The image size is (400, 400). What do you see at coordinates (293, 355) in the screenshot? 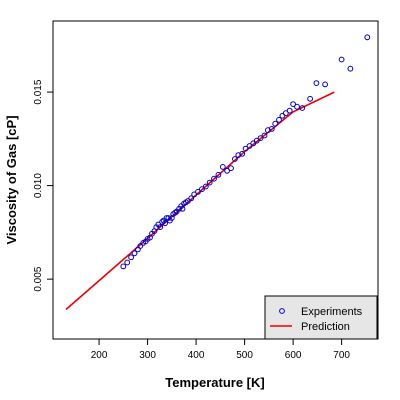
I see `x-tick-label: 600` at bounding box center [293, 355].